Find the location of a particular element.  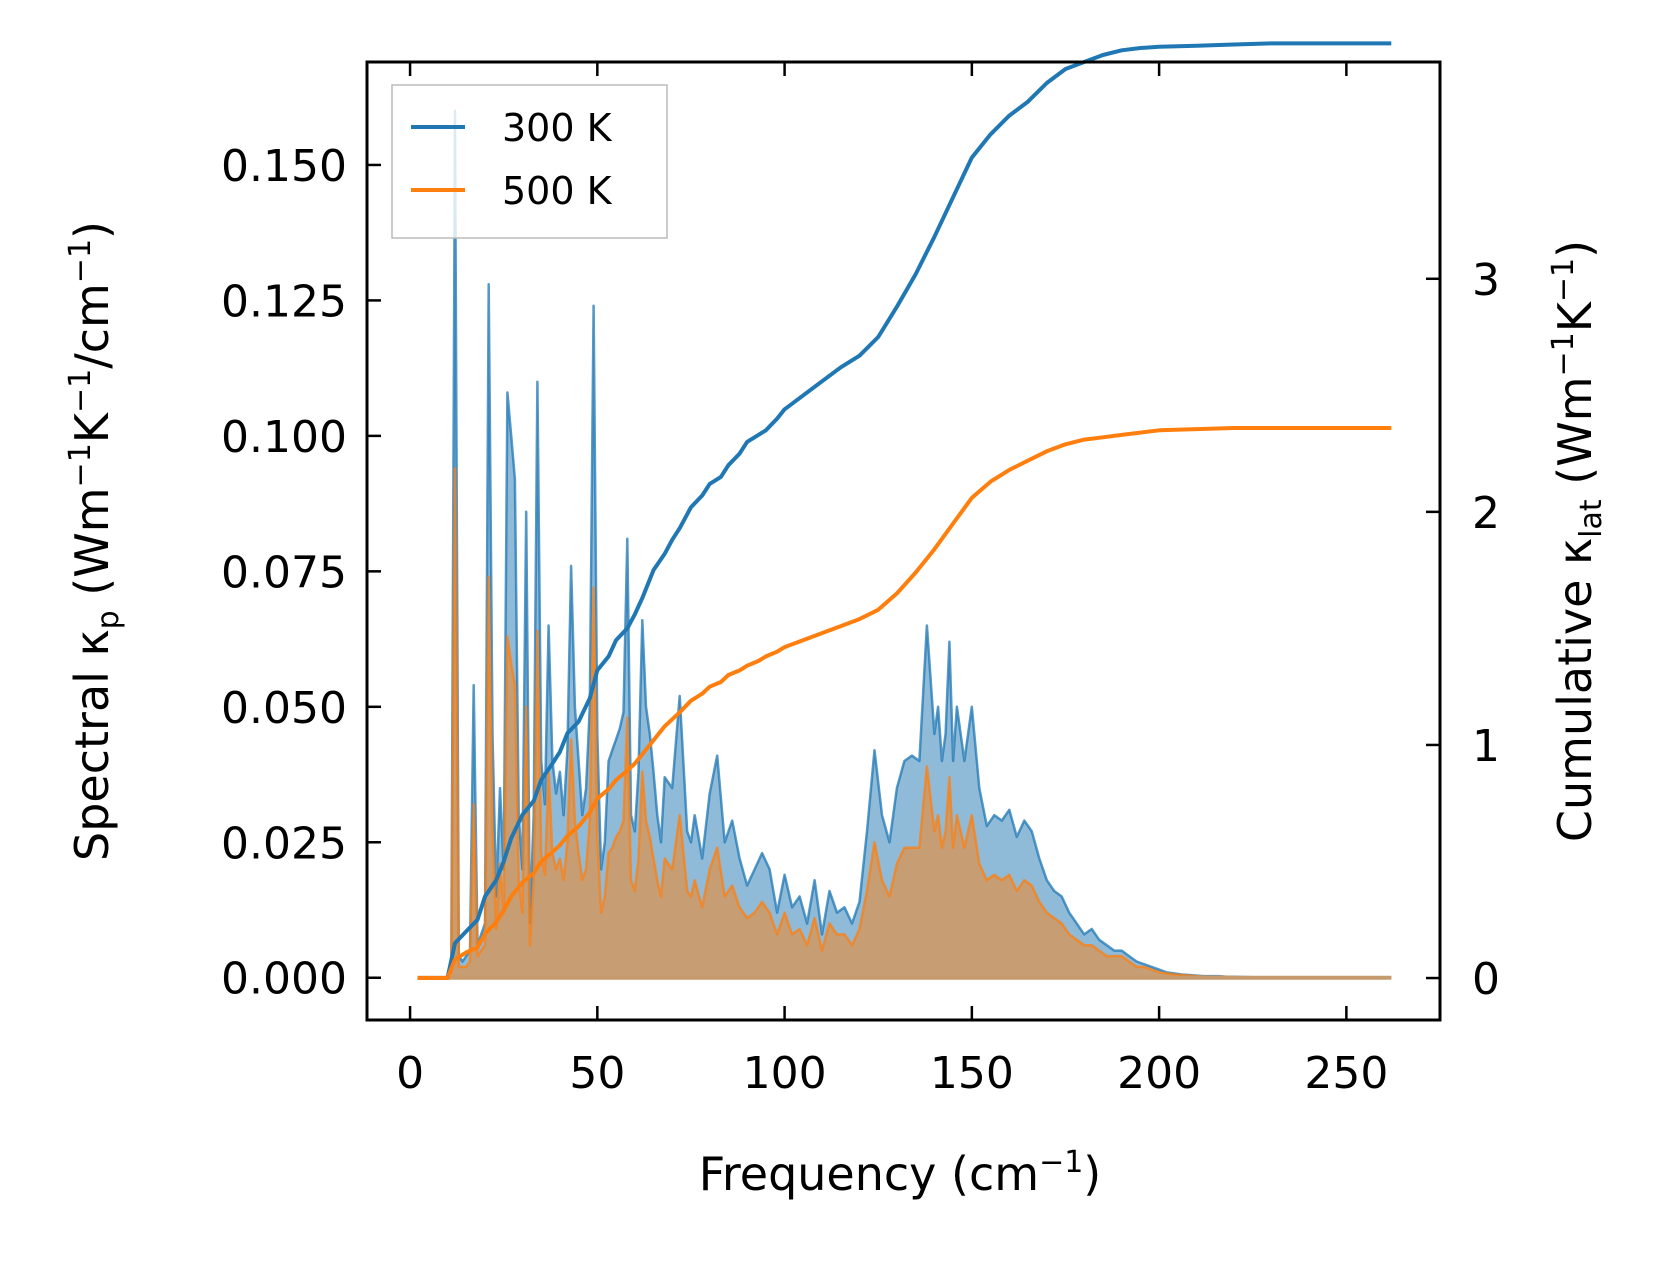

right-y-tick-label: 0 is located at coordinates (1486, 979).